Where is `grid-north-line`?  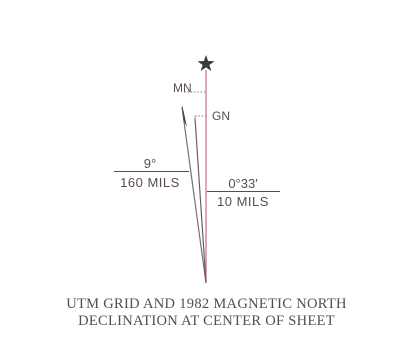
grid-north-line is located at coordinates (200, 200).